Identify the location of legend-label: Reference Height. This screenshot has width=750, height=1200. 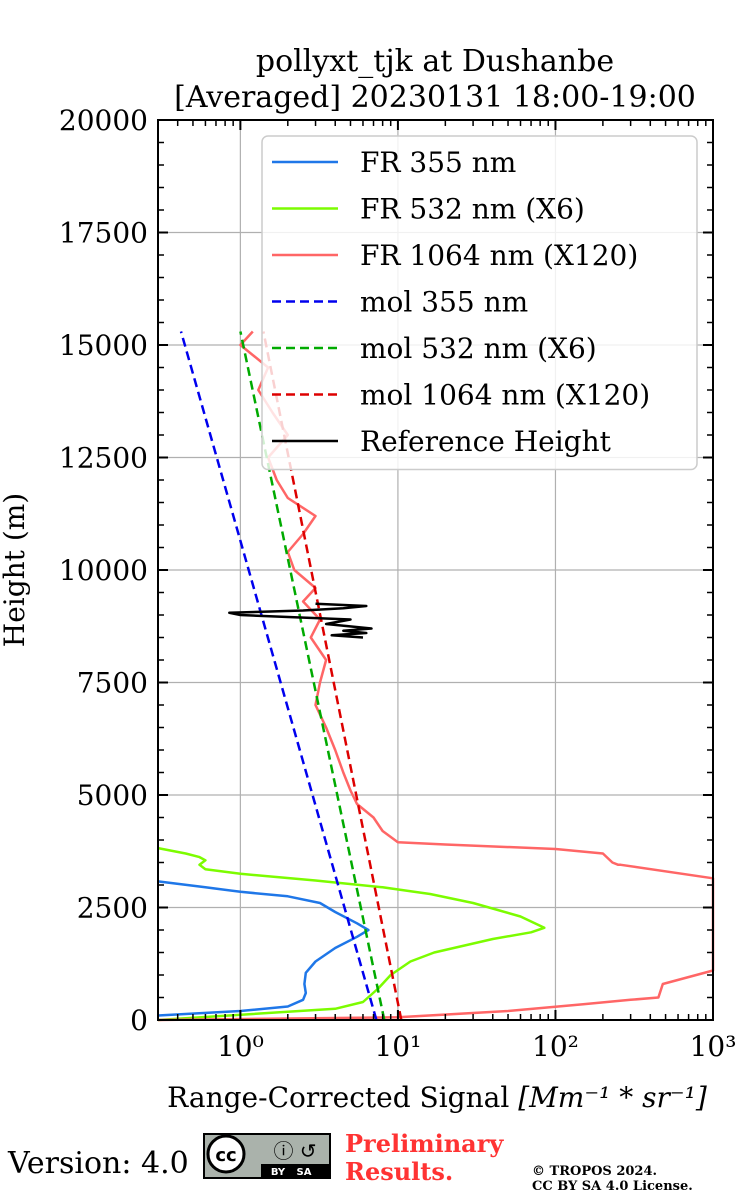
(486, 441).